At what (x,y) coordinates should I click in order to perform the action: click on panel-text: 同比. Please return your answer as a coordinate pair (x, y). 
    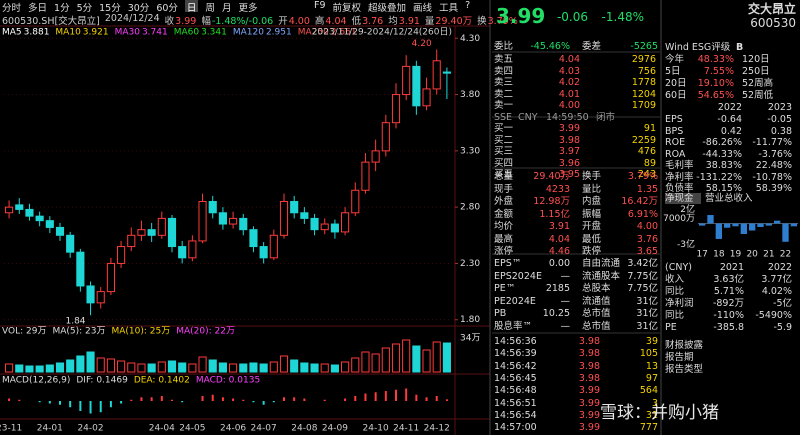
    Looking at the image, I should click on (675, 291).